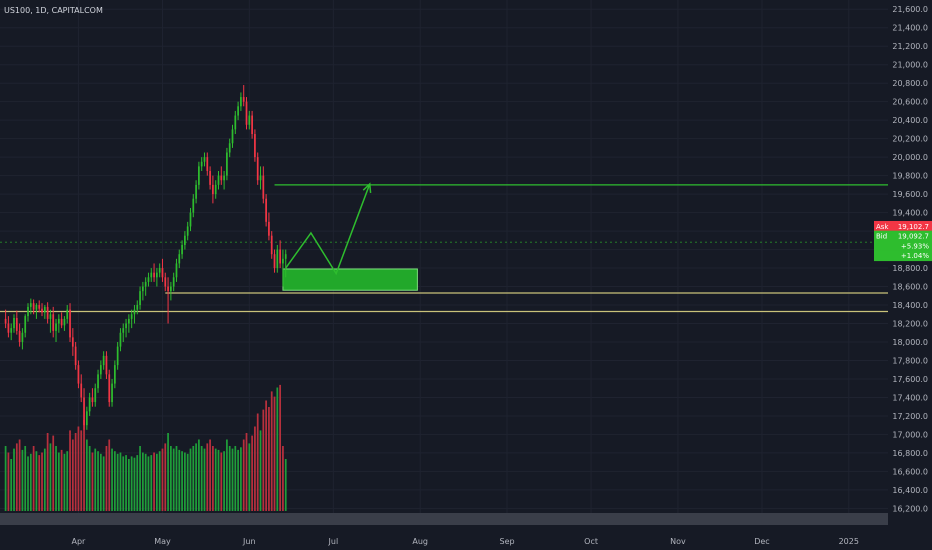  I want to click on demand-zone, so click(350, 279).